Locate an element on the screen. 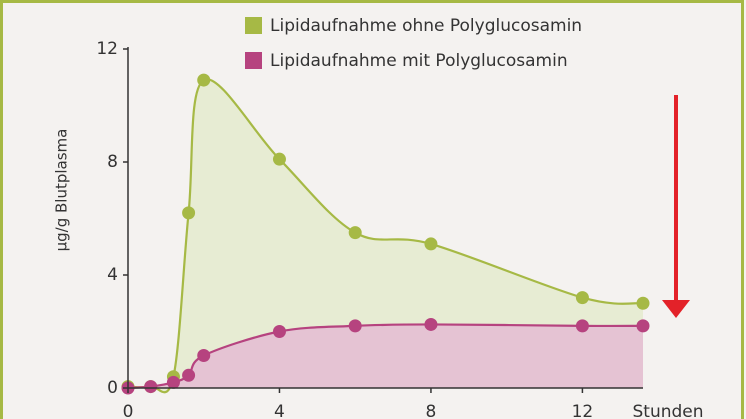 The height and width of the screenshot is (419, 746). x-tick-label: 12 is located at coordinates (583, 410).